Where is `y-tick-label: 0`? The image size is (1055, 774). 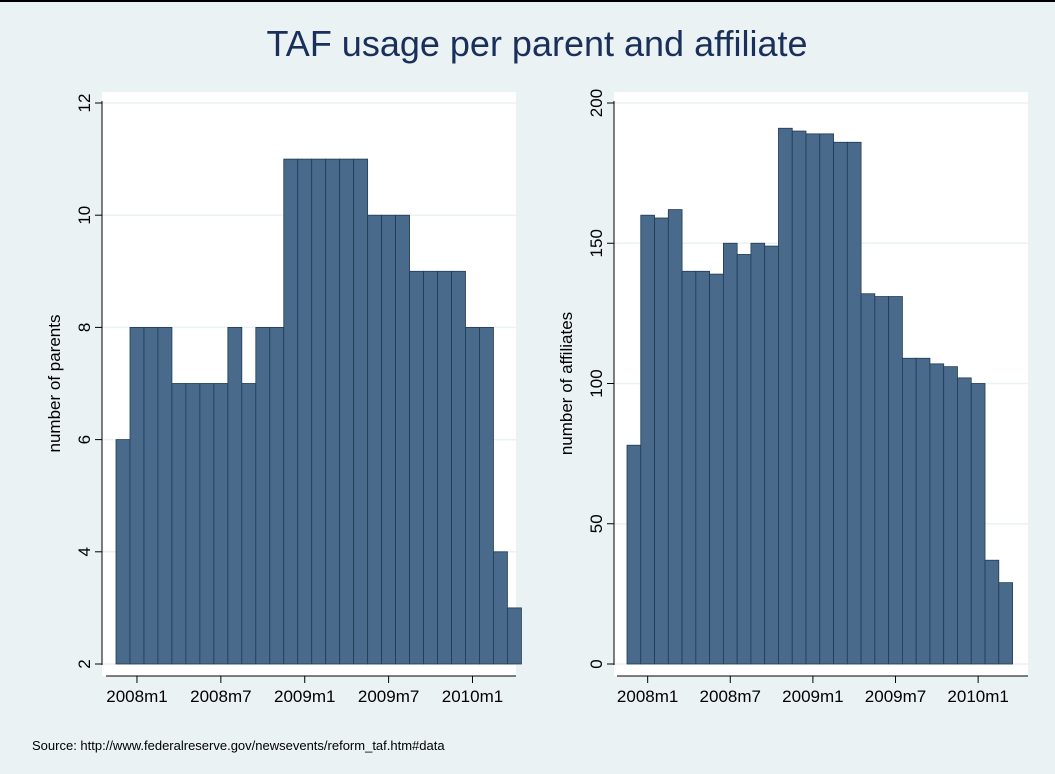 y-tick-label: 0 is located at coordinates (596, 663).